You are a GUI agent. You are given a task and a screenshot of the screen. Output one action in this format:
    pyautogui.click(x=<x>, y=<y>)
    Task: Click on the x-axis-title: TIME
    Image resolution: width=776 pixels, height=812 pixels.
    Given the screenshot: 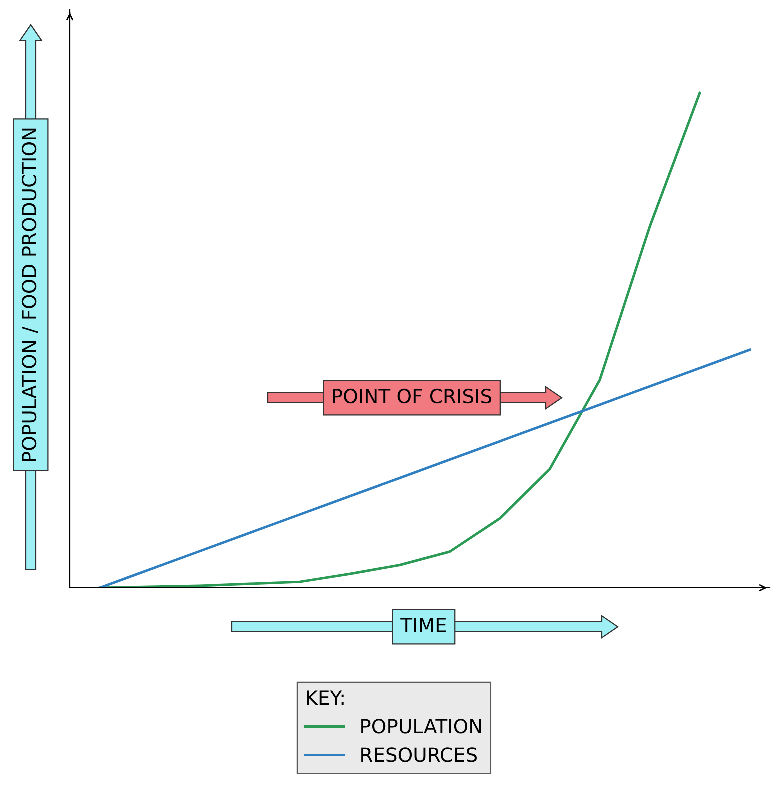 What is the action you would take?
    pyautogui.click(x=423, y=625)
    